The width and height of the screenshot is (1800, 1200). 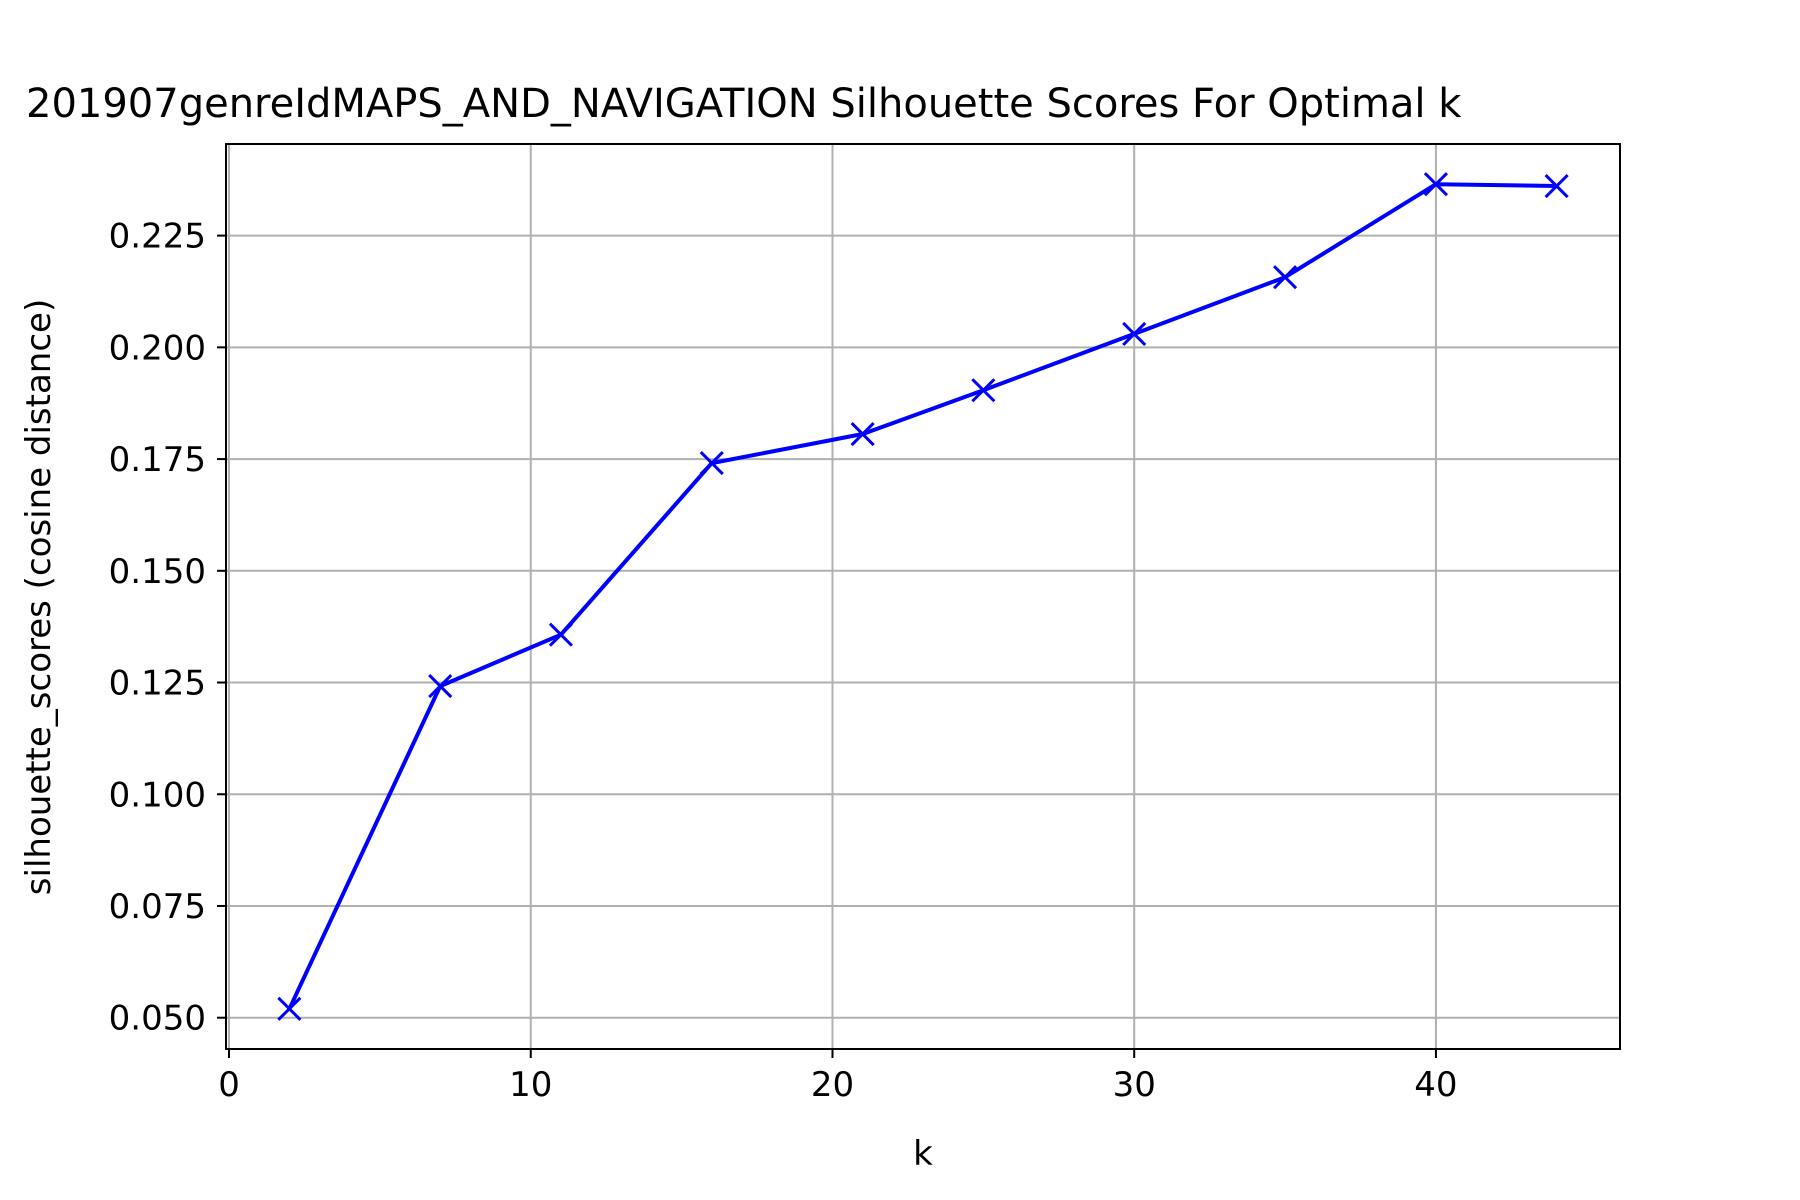 What do you see at coordinates (229, 1085) in the screenshot?
I see `x-tick-label: 0` at bounding box center [229, 1085].